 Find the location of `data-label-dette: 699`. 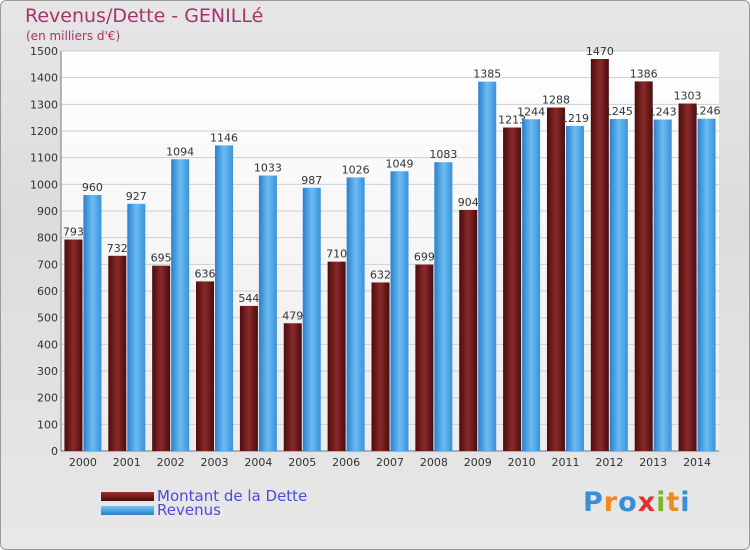

data-label-dette: 699 is located at coordinates (424, 257).